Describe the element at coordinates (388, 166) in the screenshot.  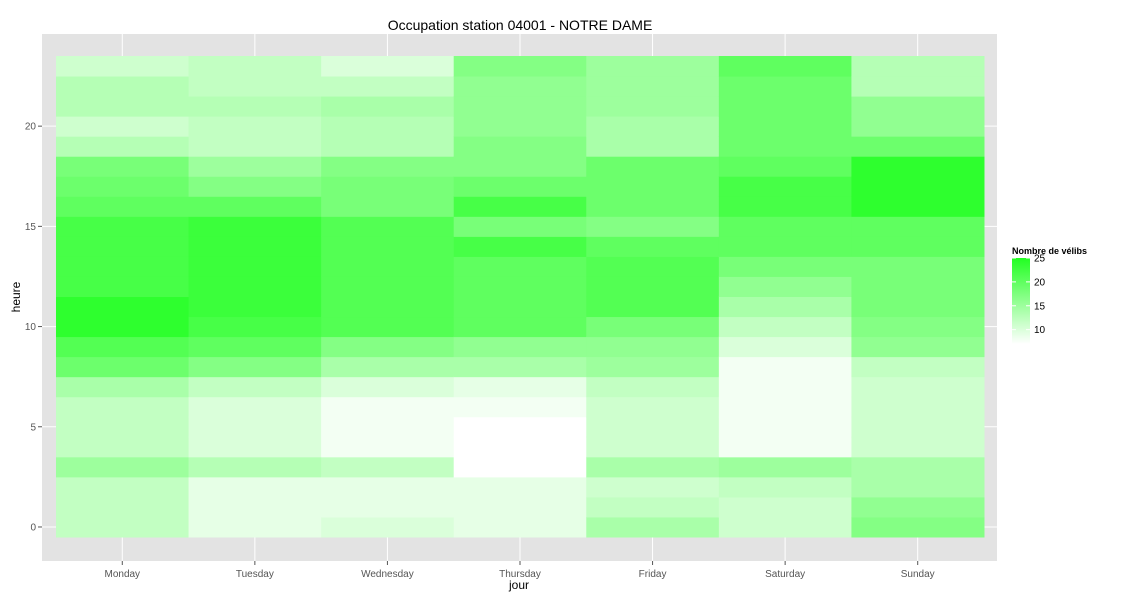
I see `heatmap-cell-wednesday-h18` at that location.